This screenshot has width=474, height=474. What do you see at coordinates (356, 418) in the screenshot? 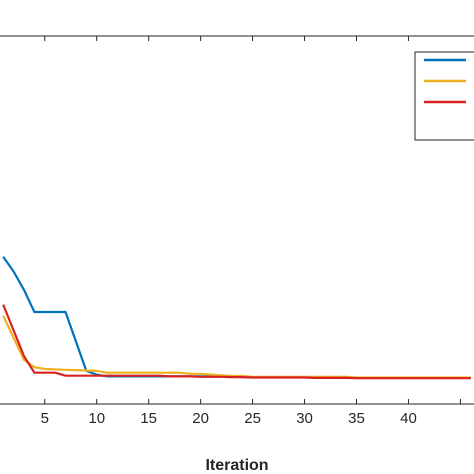
I see `x-tick-label: 35` at bounding box center [356, 418].